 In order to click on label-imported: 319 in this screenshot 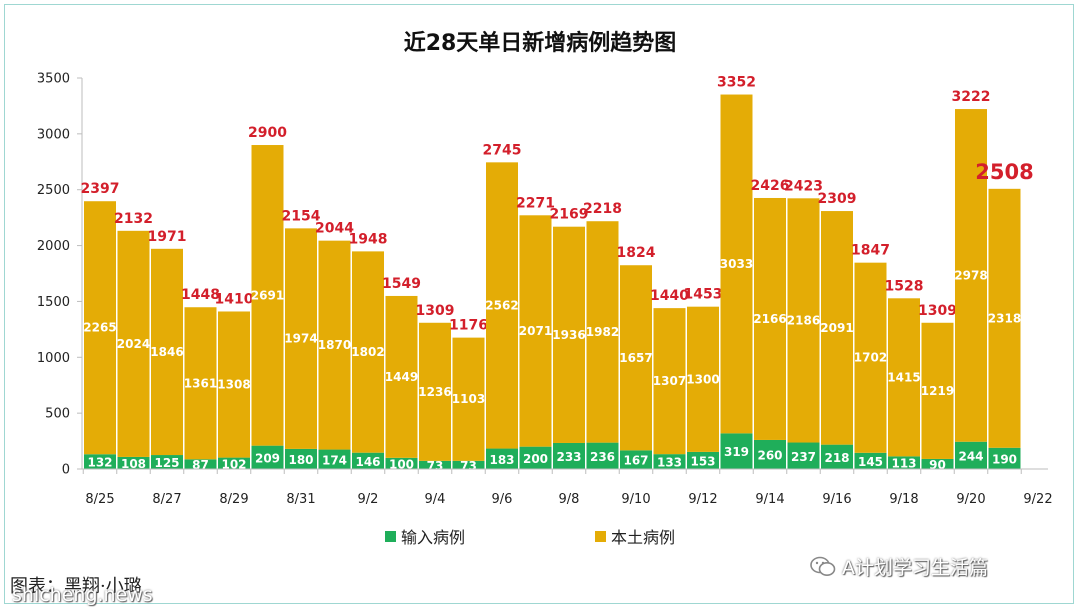, I will do `click(736, 452)`.